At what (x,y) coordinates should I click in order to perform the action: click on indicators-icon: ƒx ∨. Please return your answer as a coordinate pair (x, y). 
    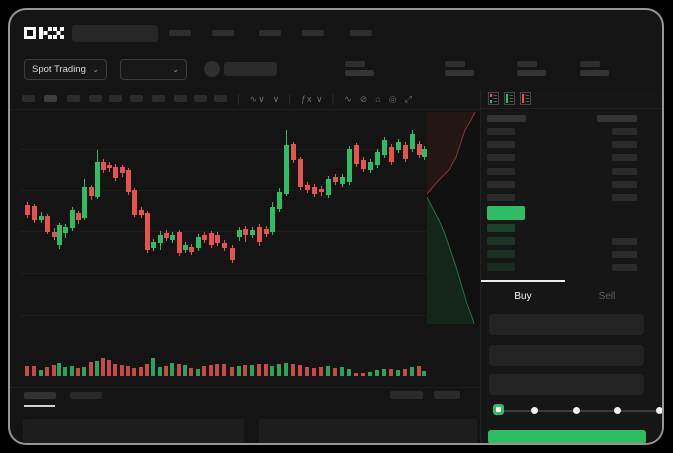
    Looking at the image, I should click on (312, 99).